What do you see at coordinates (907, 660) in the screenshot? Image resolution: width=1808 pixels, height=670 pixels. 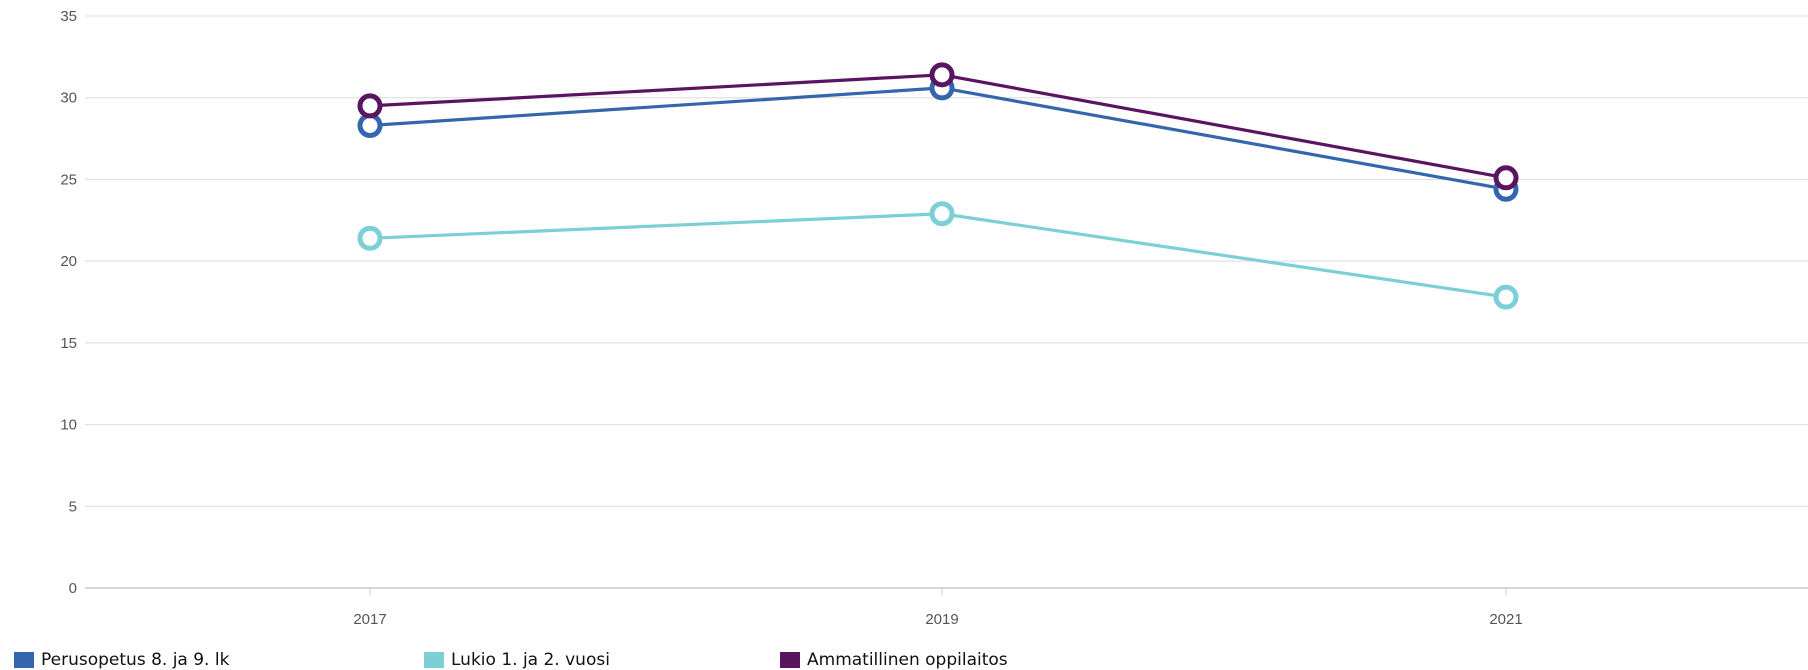 I see `legend-label-ammatillinen: Ammatillinen oppilaitos` at bounding box center [907, 660].